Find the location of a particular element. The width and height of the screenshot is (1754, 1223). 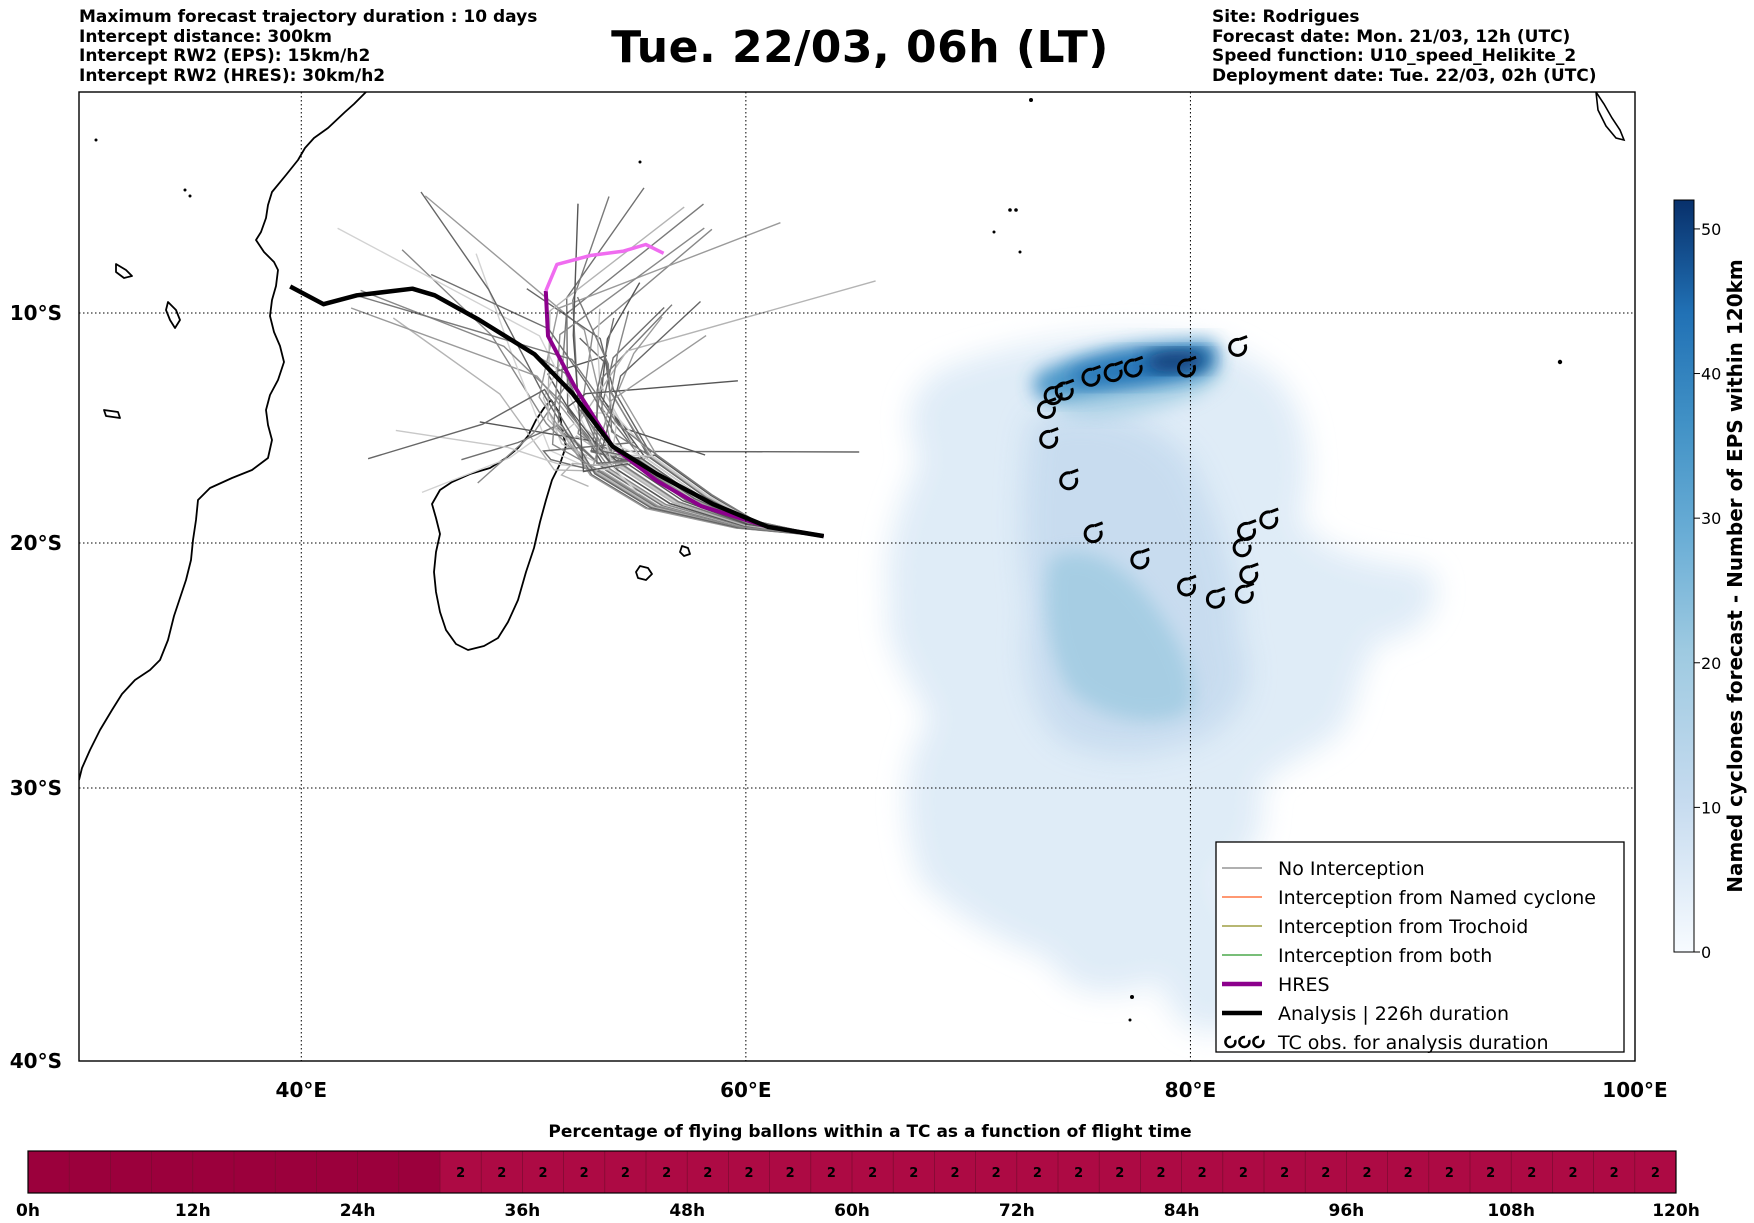

sri-lanka-coastline is located at coordinates (1610, 117).